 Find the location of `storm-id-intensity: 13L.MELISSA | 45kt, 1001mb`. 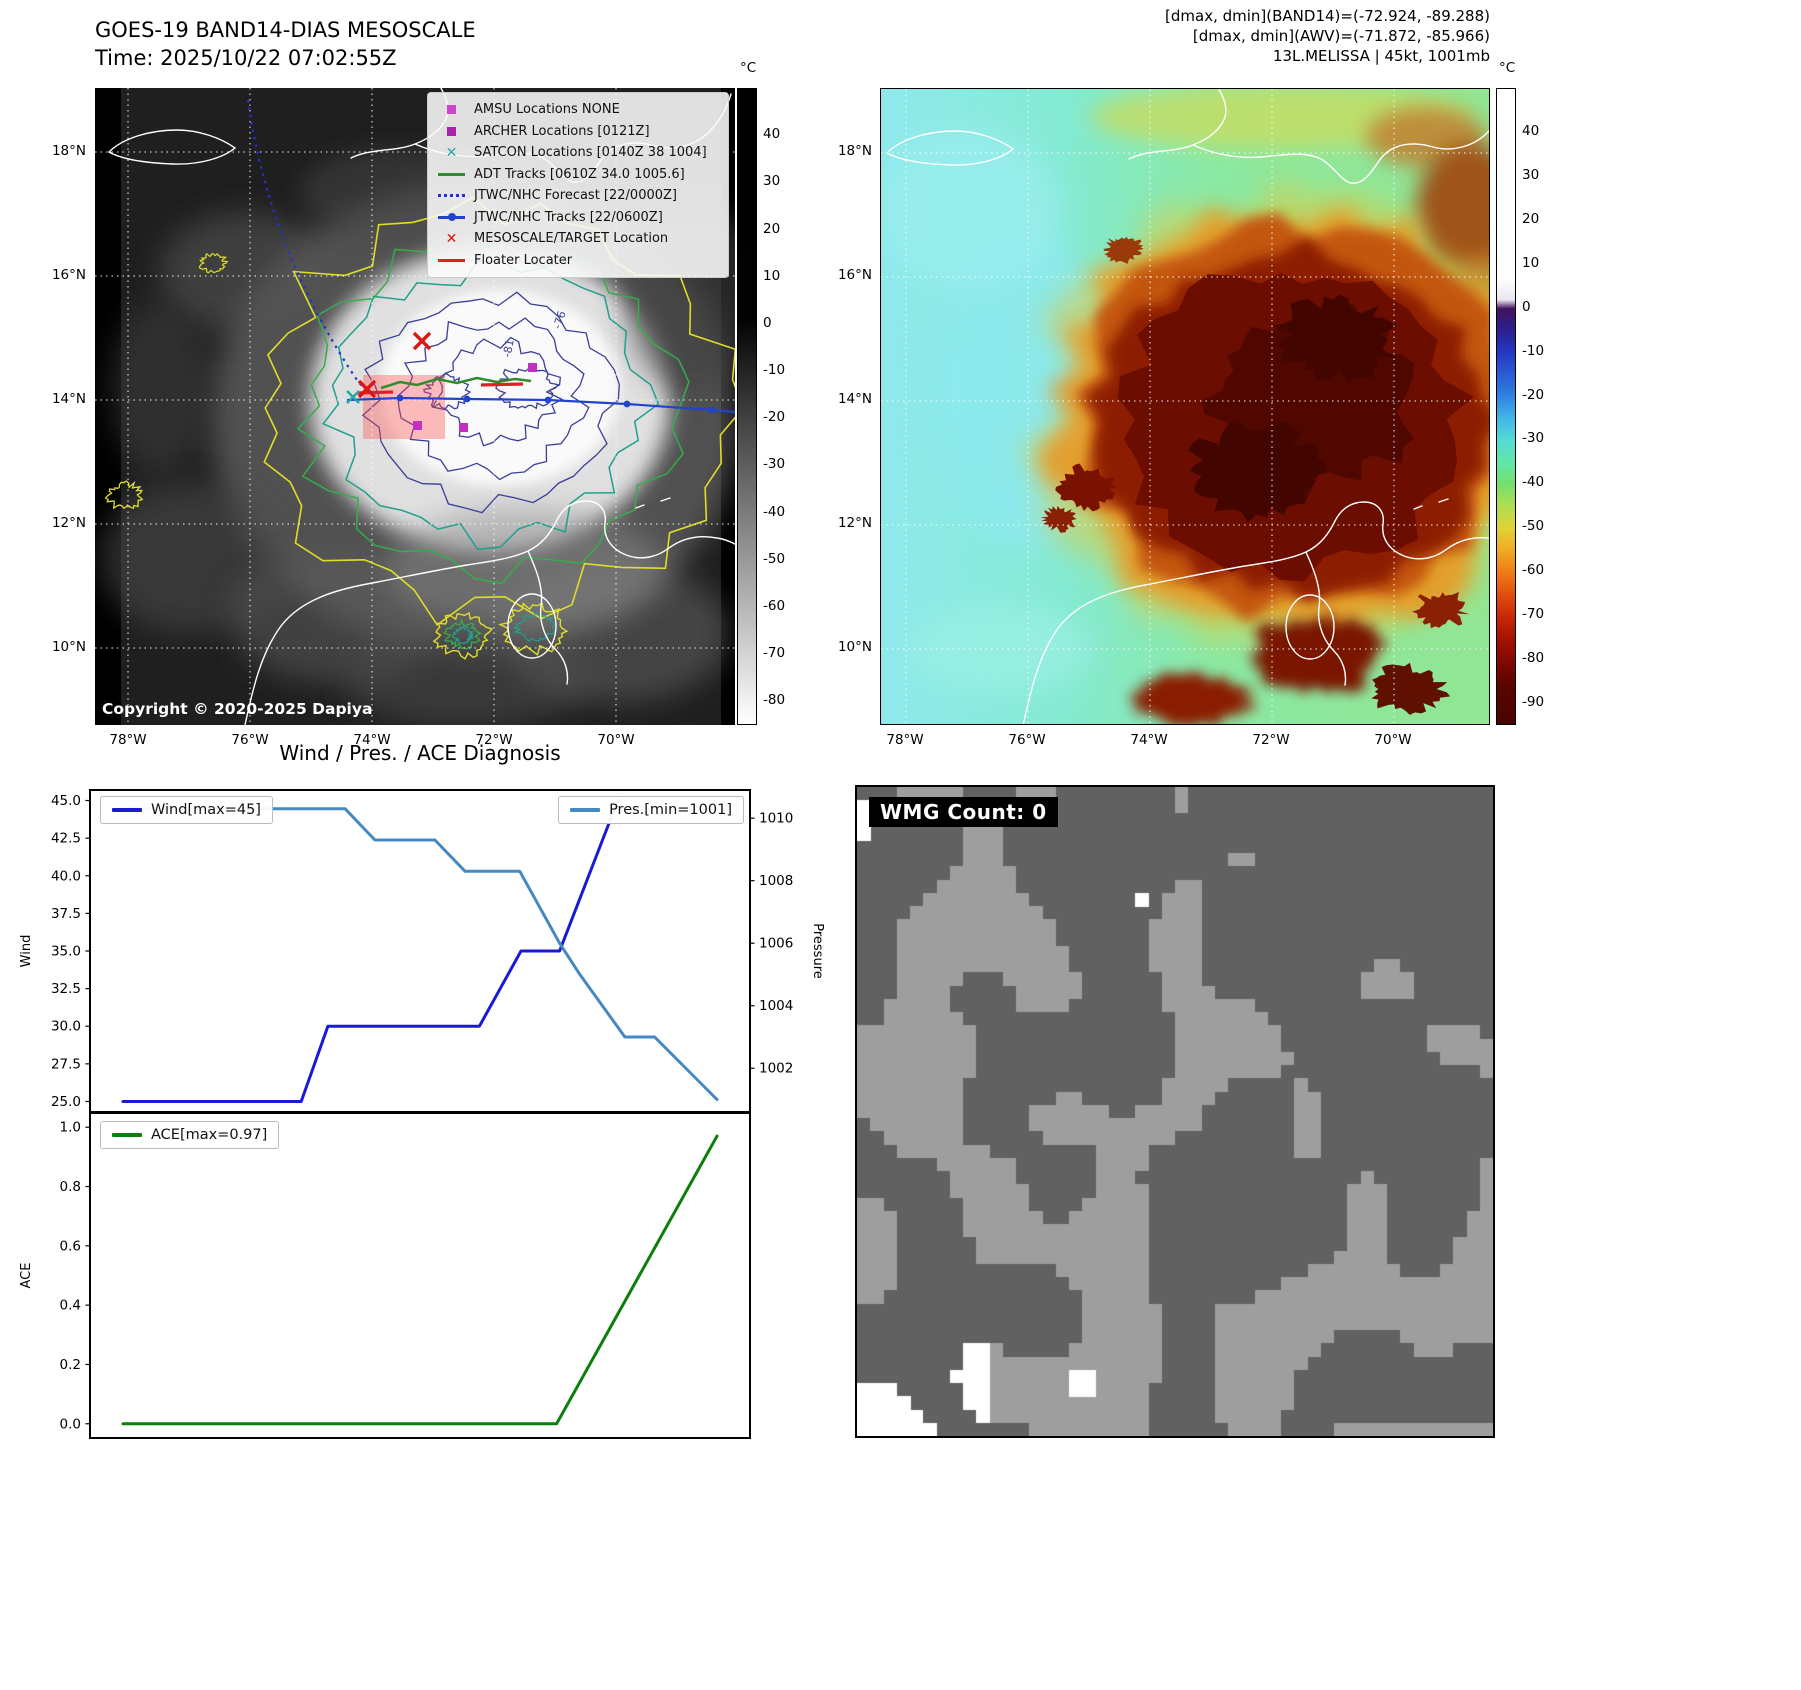

storm-id-intensity: 13L.MELISSA | 45kt, 1001mb is located at coordinates (1381, 56).